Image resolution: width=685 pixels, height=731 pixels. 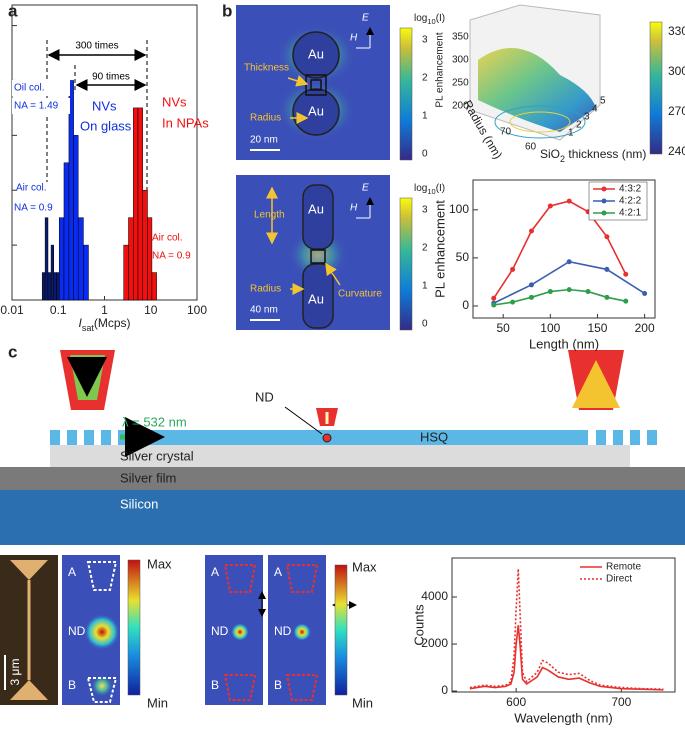 What do you see at coordinates (41, 106) in the screenshot?
I see `label-box` at bounding box center [41, 106].